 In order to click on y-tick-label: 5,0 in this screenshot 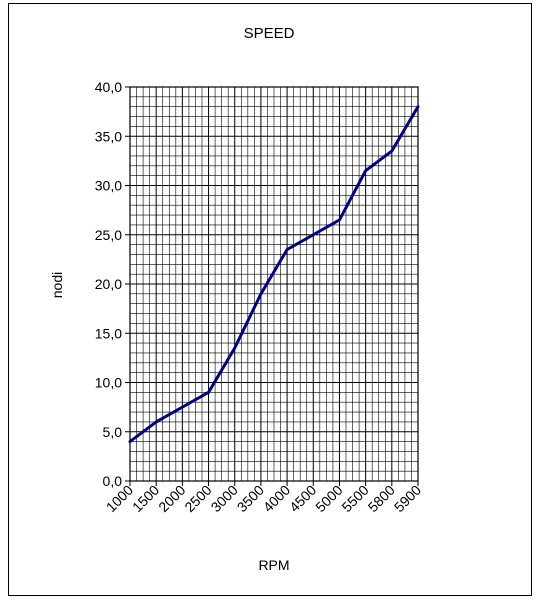, I will do `click(113, 432)`.